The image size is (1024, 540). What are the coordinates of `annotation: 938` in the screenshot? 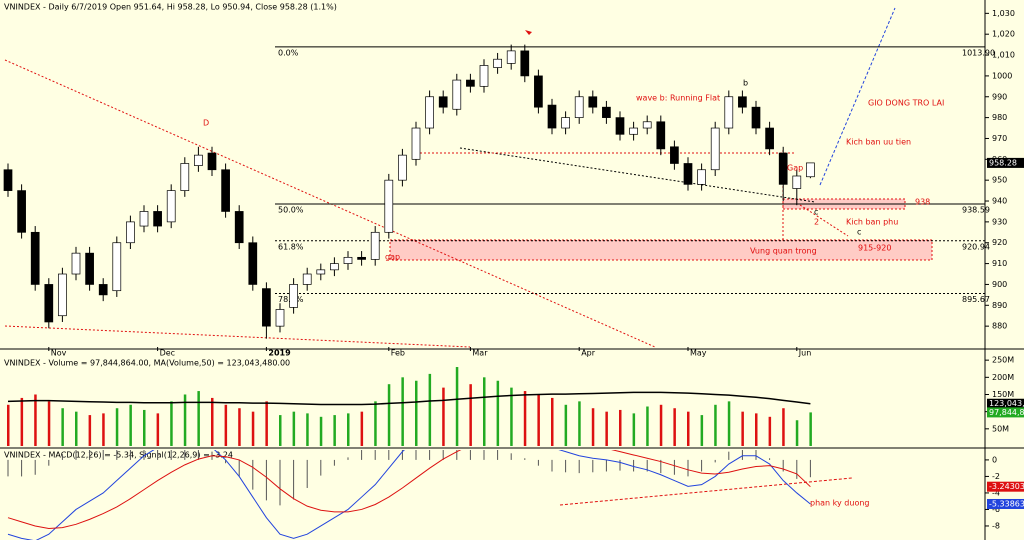 It's located at (922, 202).